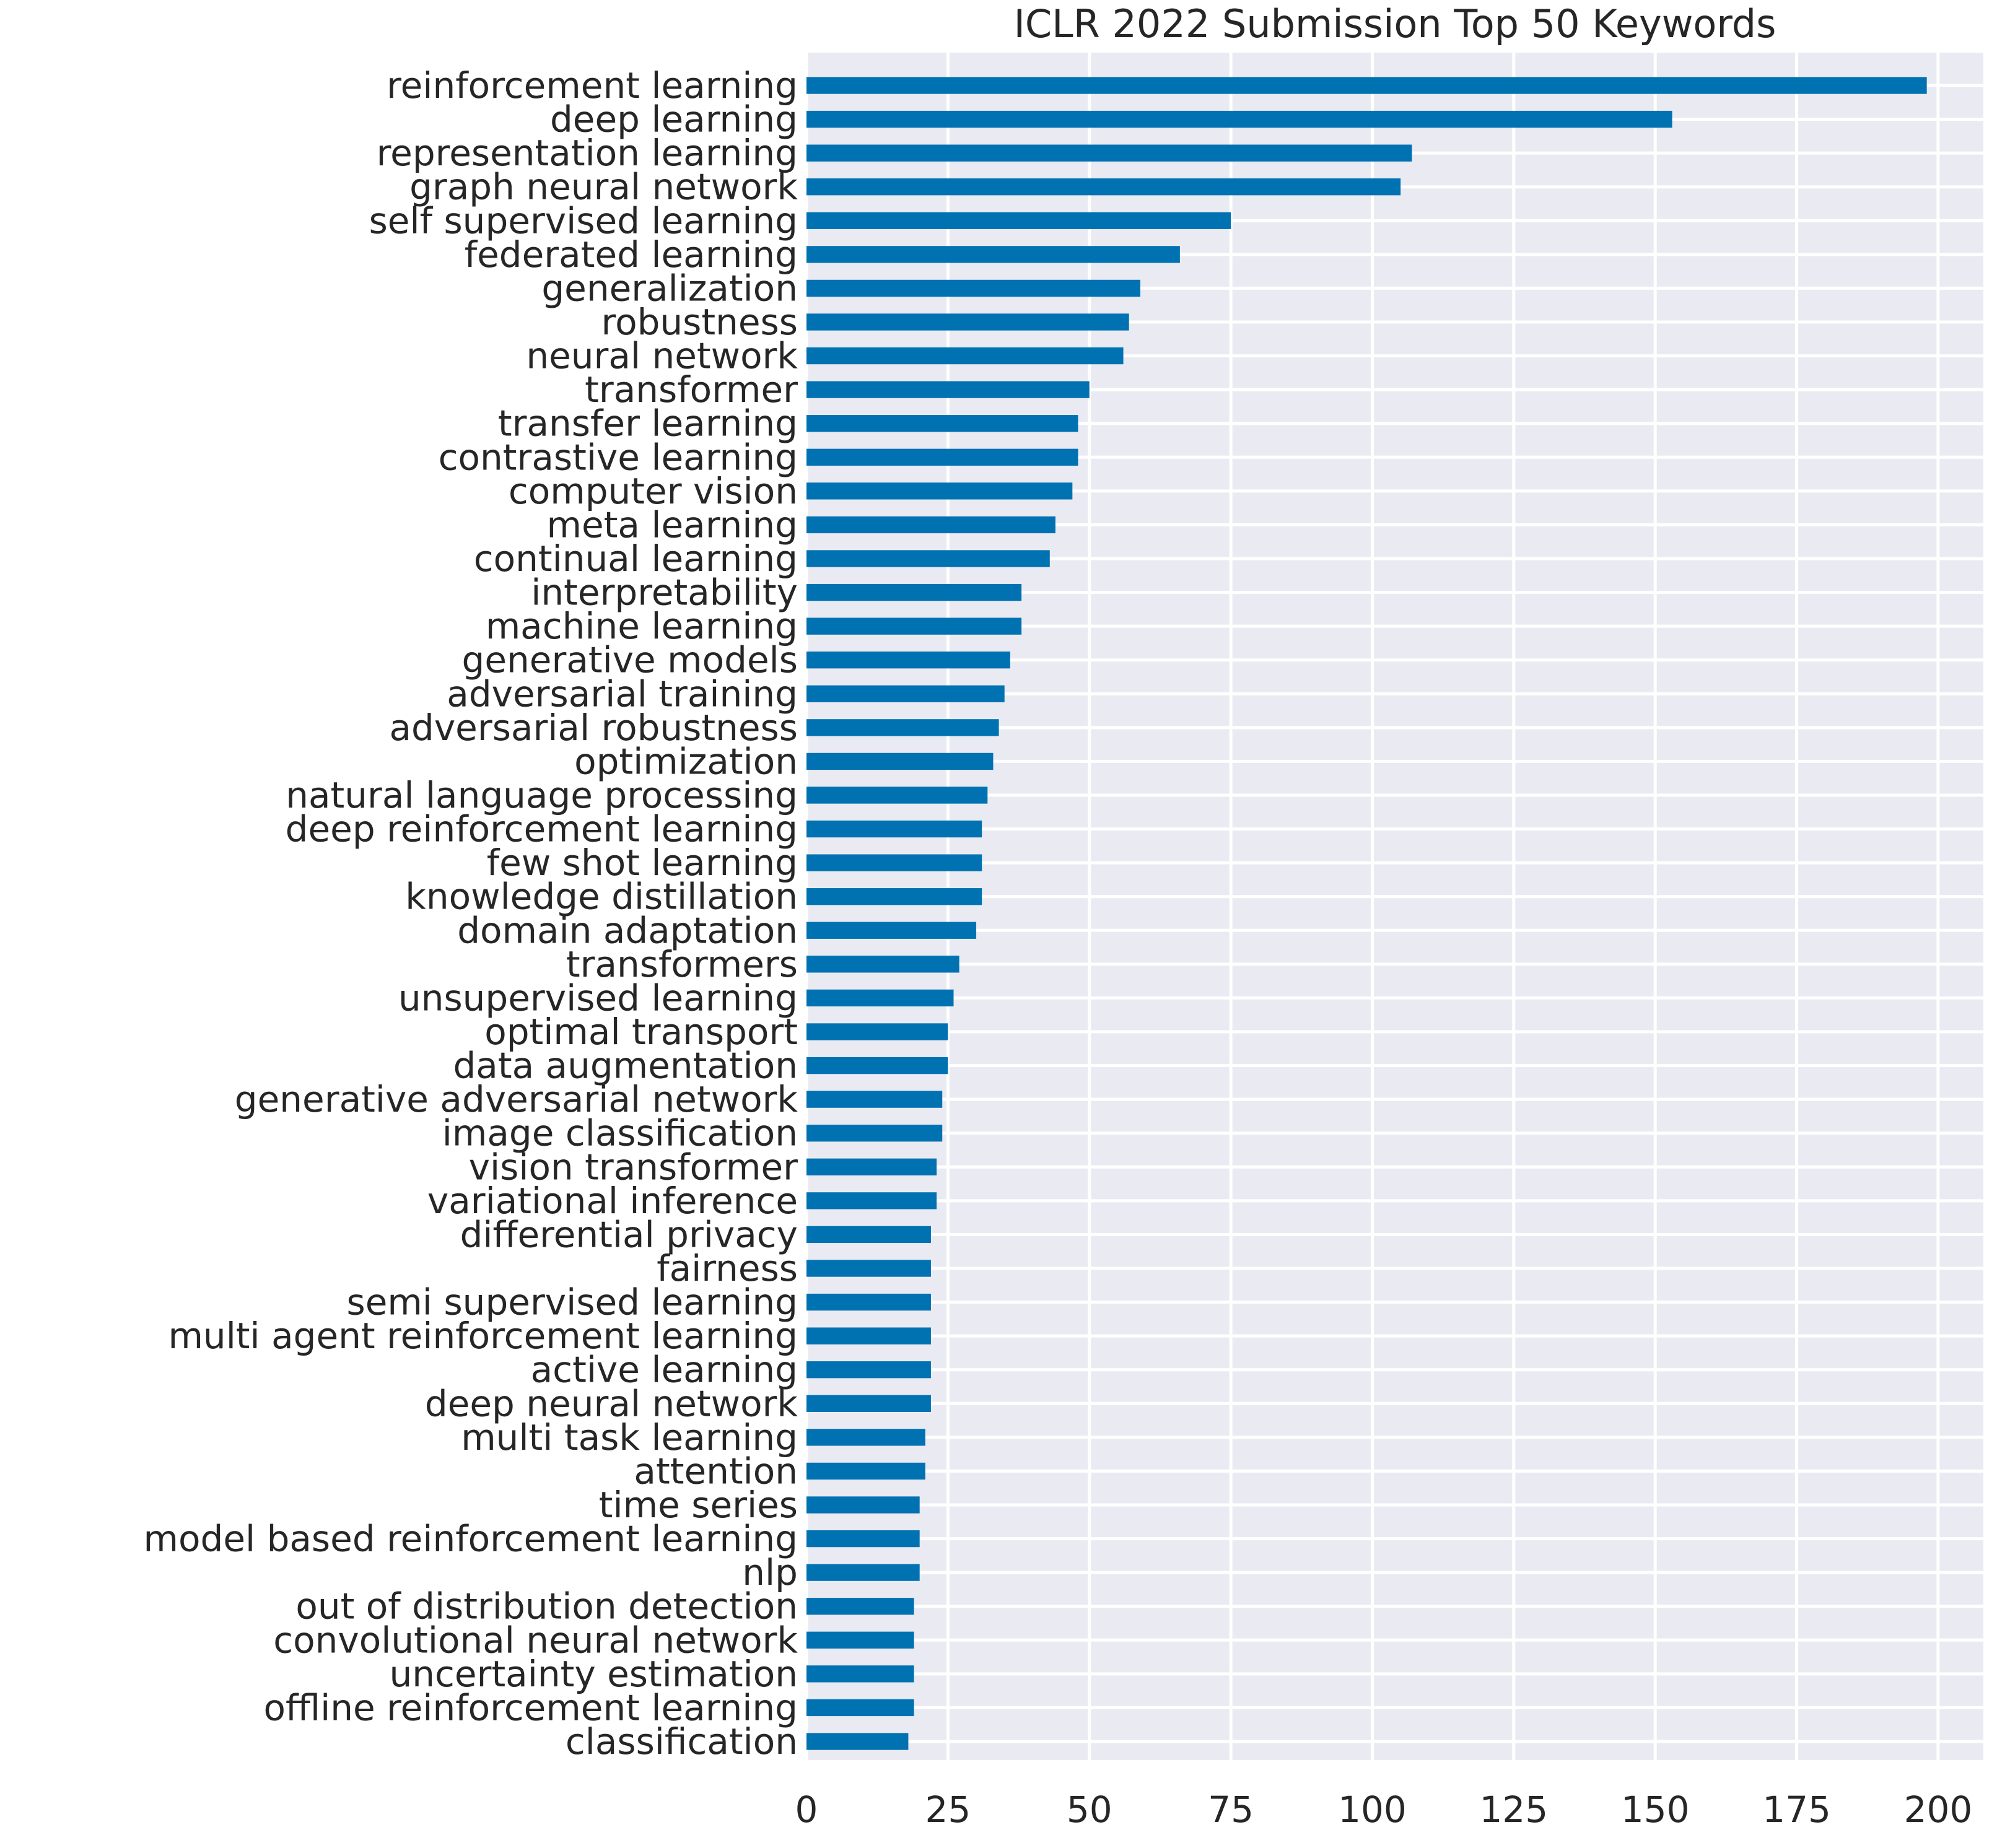  I want to click on category-label: uncertainty estimation, so click(594, 1674).